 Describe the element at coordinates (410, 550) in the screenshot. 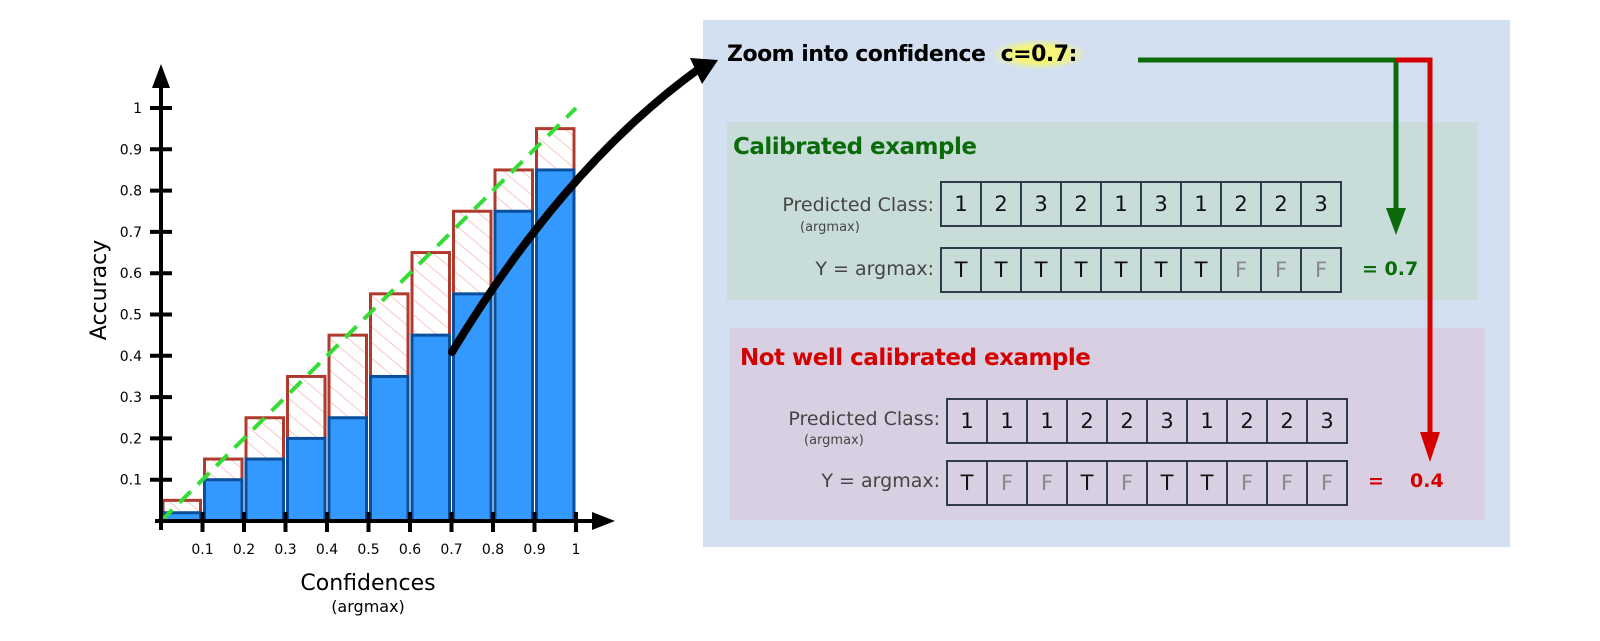

I see `x-tick-label: 0.6` at that location.